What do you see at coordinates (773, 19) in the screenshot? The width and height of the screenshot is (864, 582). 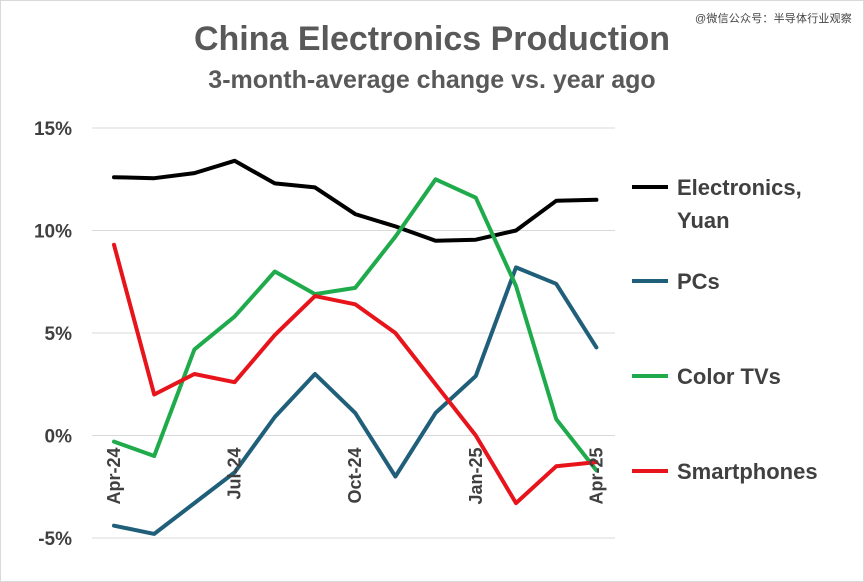 I see `watermark: @微信公众号：半导体行业观察` at bounding box center [773, 19].